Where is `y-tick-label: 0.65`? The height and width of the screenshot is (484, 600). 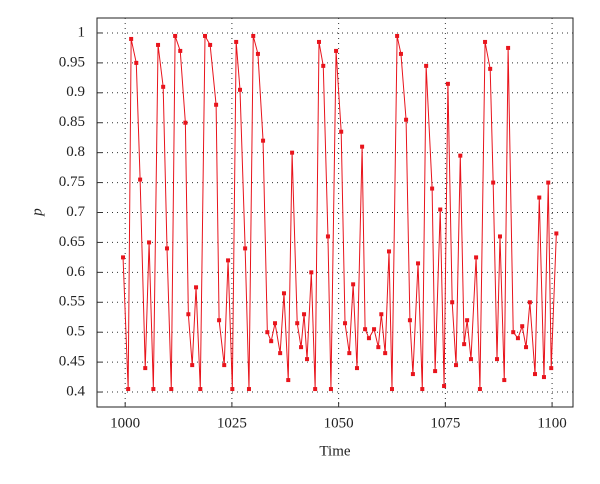 y-tick-label: 0.65 is located at coordinates (72, 242).